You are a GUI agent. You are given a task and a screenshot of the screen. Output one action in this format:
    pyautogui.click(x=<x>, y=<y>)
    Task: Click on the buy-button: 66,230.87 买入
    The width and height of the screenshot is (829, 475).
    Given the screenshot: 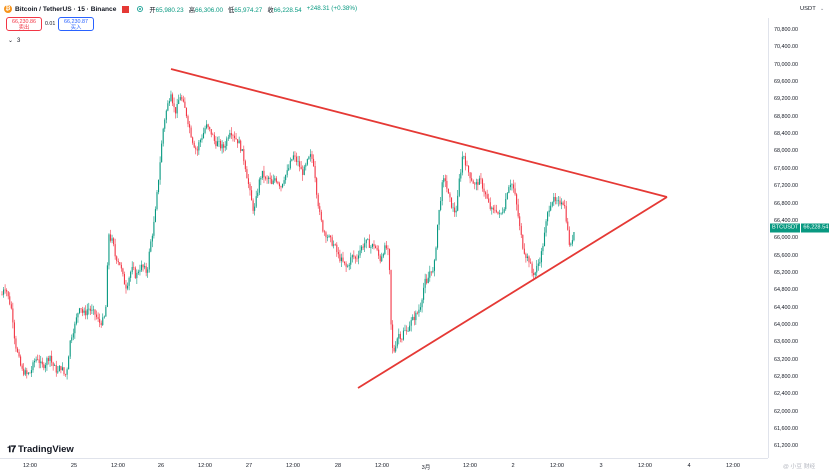 What is the action you would take?
    pyautogui.click(x=76, y=24)
    